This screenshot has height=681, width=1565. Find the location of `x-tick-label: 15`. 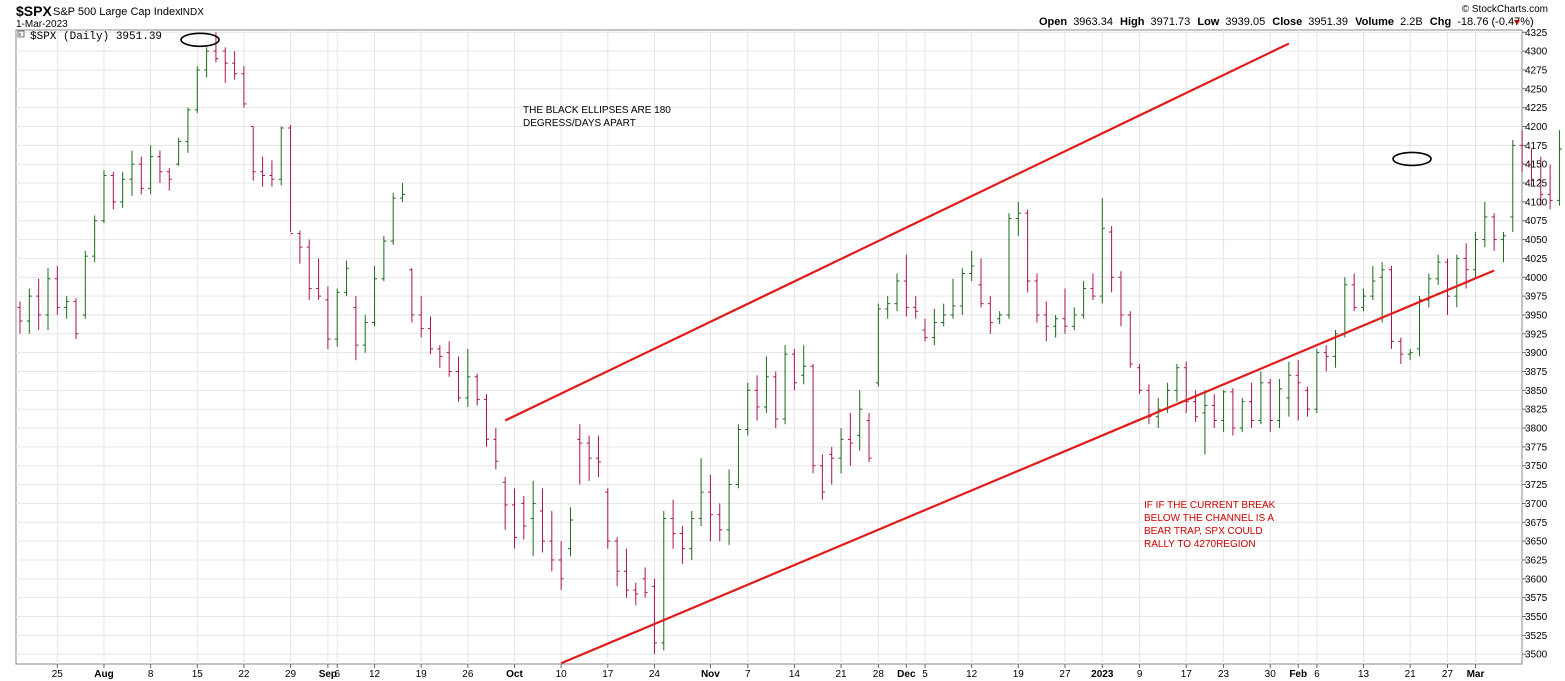

x-tick-label: 15 is located at coordinates (198, 674).